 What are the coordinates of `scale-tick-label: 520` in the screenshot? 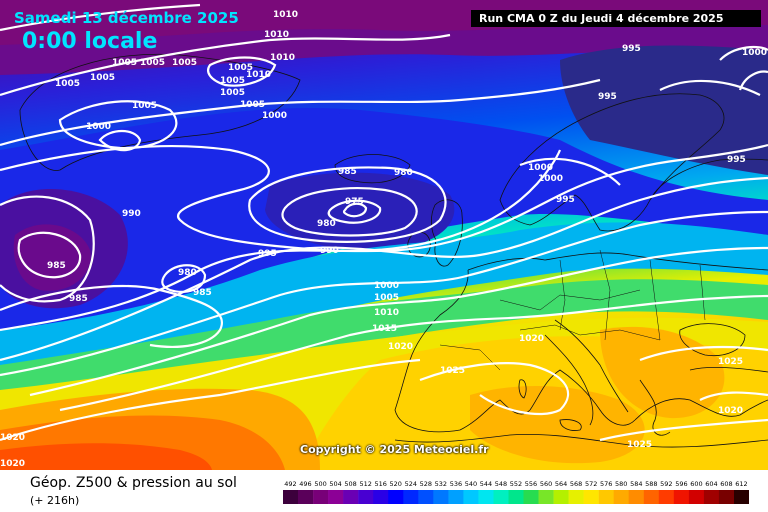 It's located at (395, 484).